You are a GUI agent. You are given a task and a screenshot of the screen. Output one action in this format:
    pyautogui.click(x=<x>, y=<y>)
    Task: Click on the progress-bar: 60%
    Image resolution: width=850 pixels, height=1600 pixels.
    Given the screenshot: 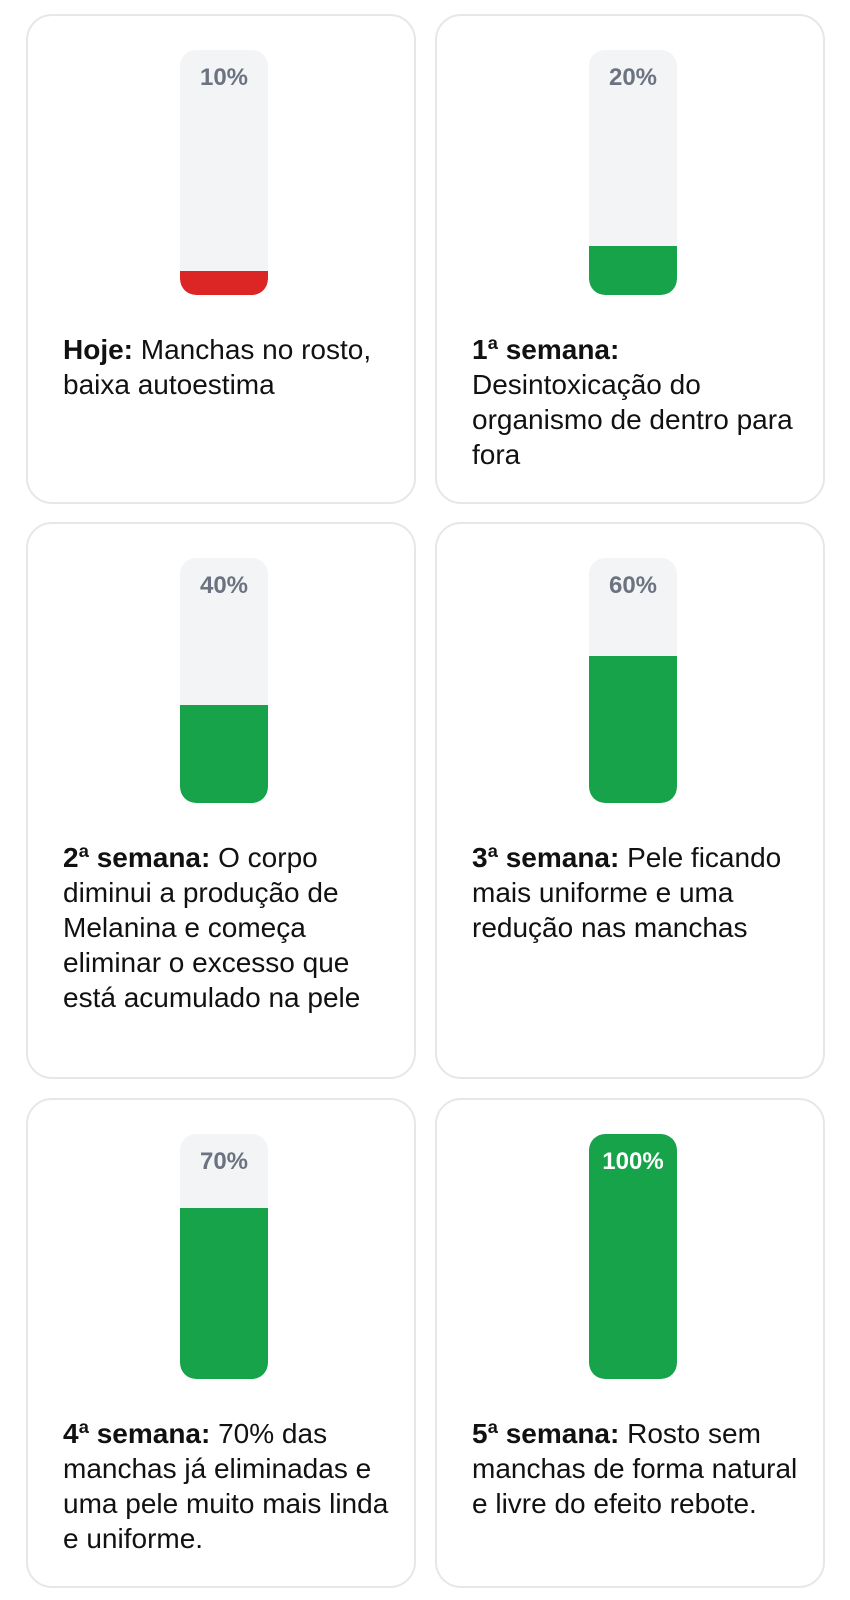 What is the action you would take?
    pyautogui.click(x=633, y=680)
    